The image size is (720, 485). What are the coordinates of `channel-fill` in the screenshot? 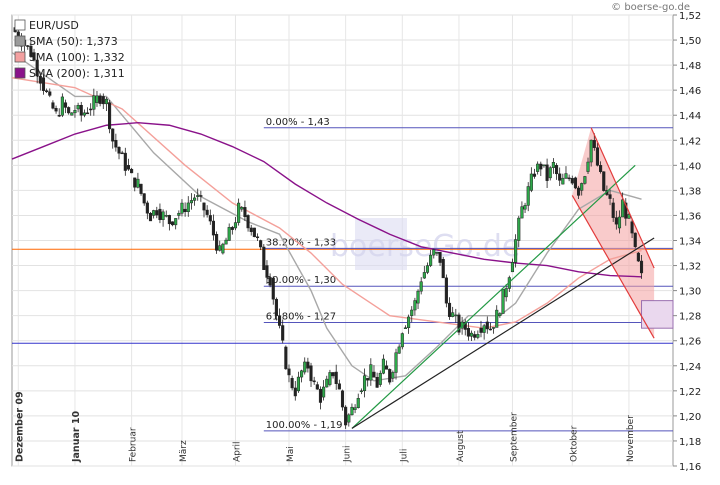 It's located at (613, 233).